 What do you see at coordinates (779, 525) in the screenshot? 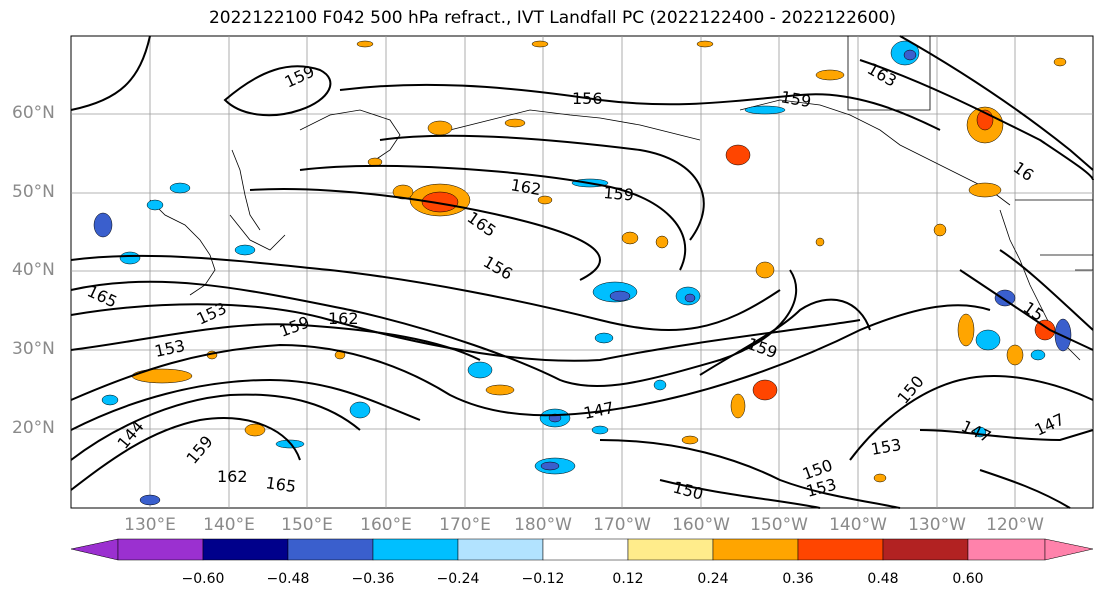
I see `lon-label: 150°W` at bounding box center [779, 525].